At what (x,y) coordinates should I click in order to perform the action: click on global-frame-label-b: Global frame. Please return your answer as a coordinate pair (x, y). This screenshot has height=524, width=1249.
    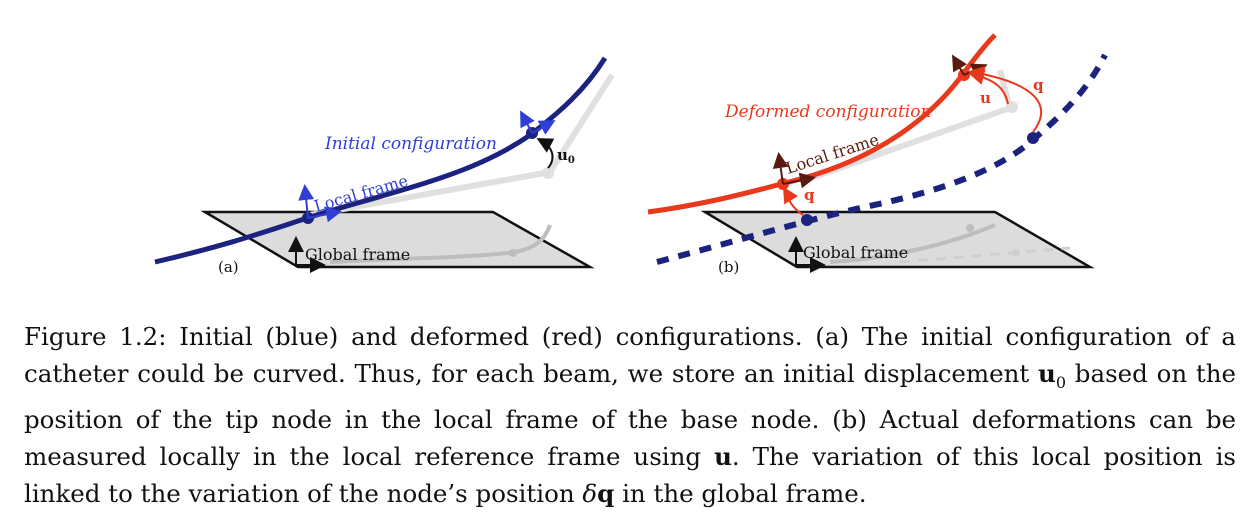
    Looking at the image, I should click on (855, 252).